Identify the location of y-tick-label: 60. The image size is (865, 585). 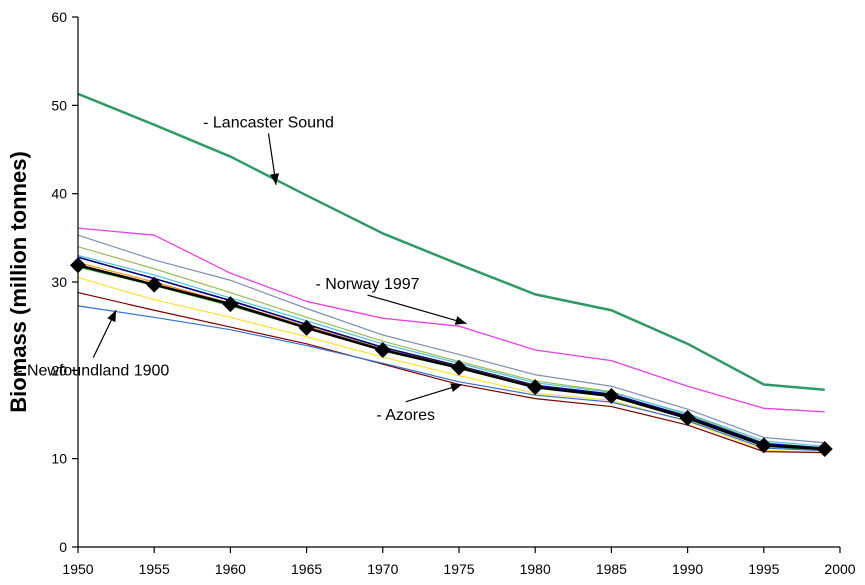
(59, 17).